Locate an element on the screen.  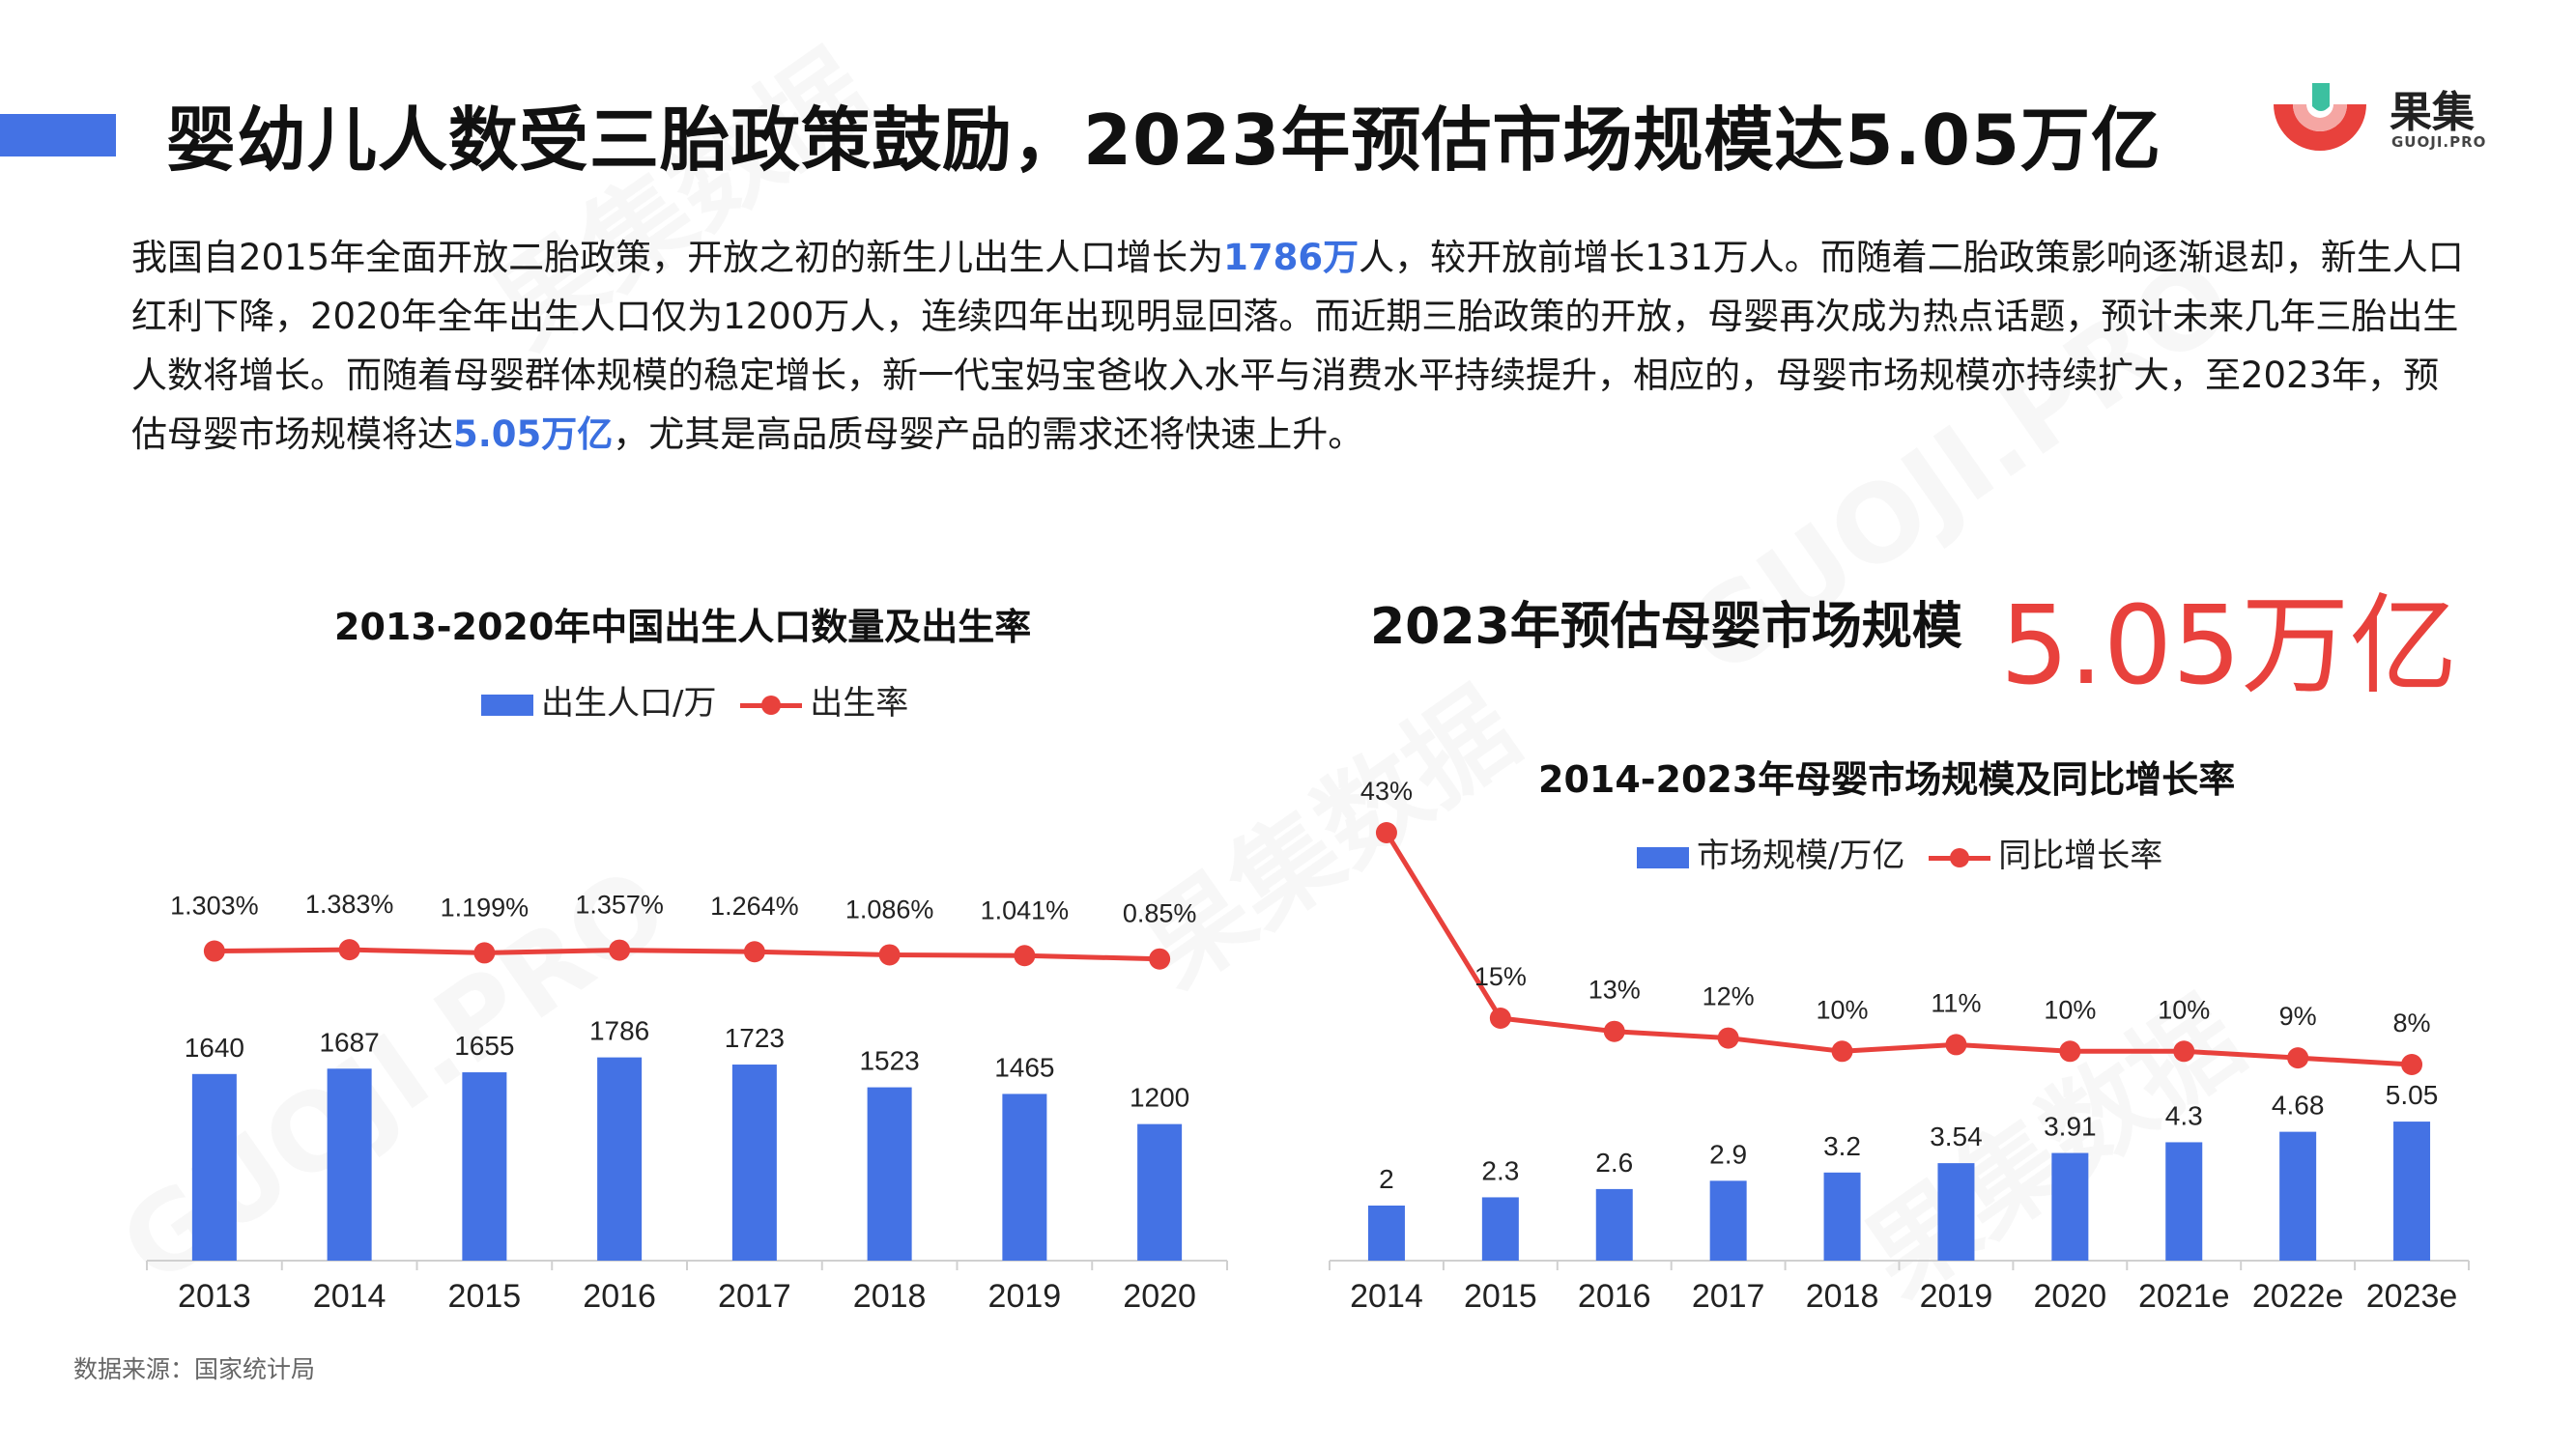
logo-icon is located at coordinates (2320, 117).